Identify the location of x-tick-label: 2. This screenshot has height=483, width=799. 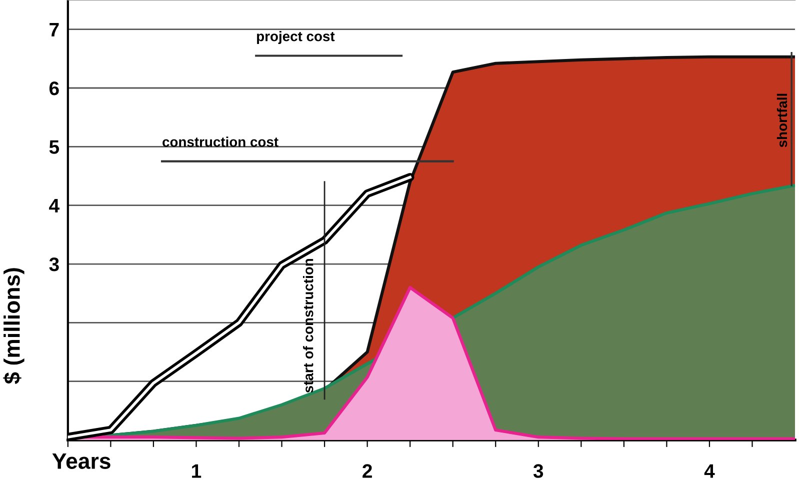
(367, 471).